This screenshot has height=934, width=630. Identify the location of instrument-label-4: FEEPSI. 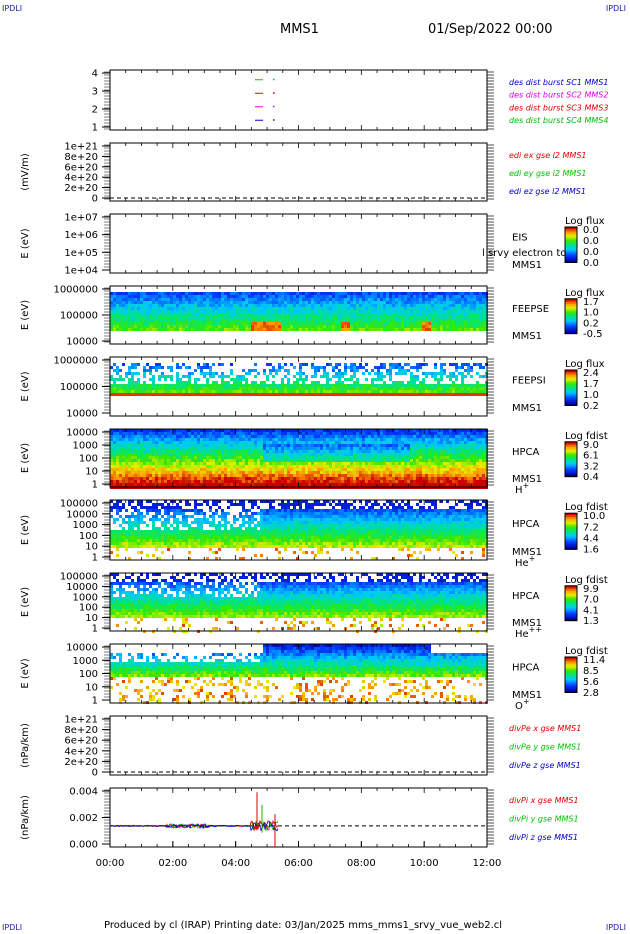
(529, 381).